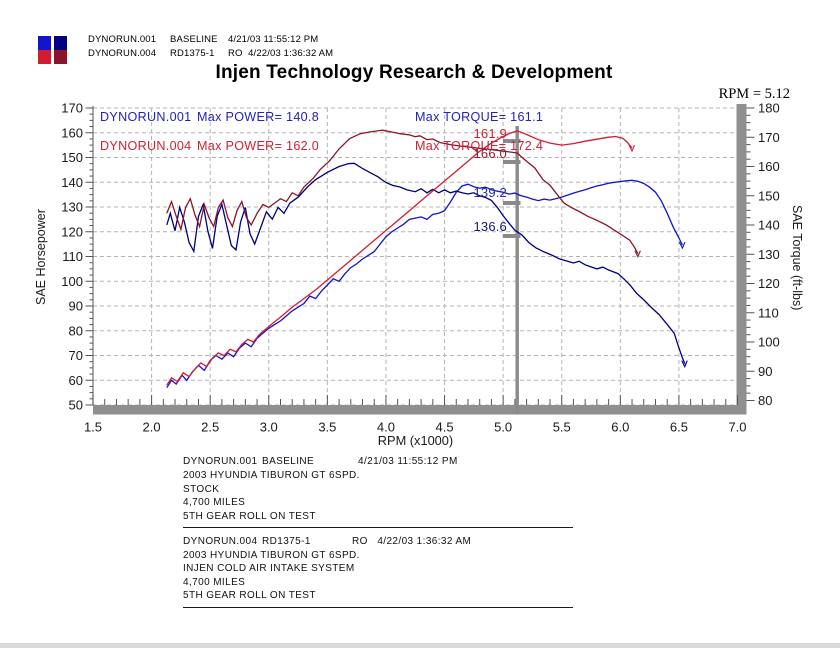  I want to click on y-right-axis-title: SAE Torque (ft-lbs), so click(797, 257).